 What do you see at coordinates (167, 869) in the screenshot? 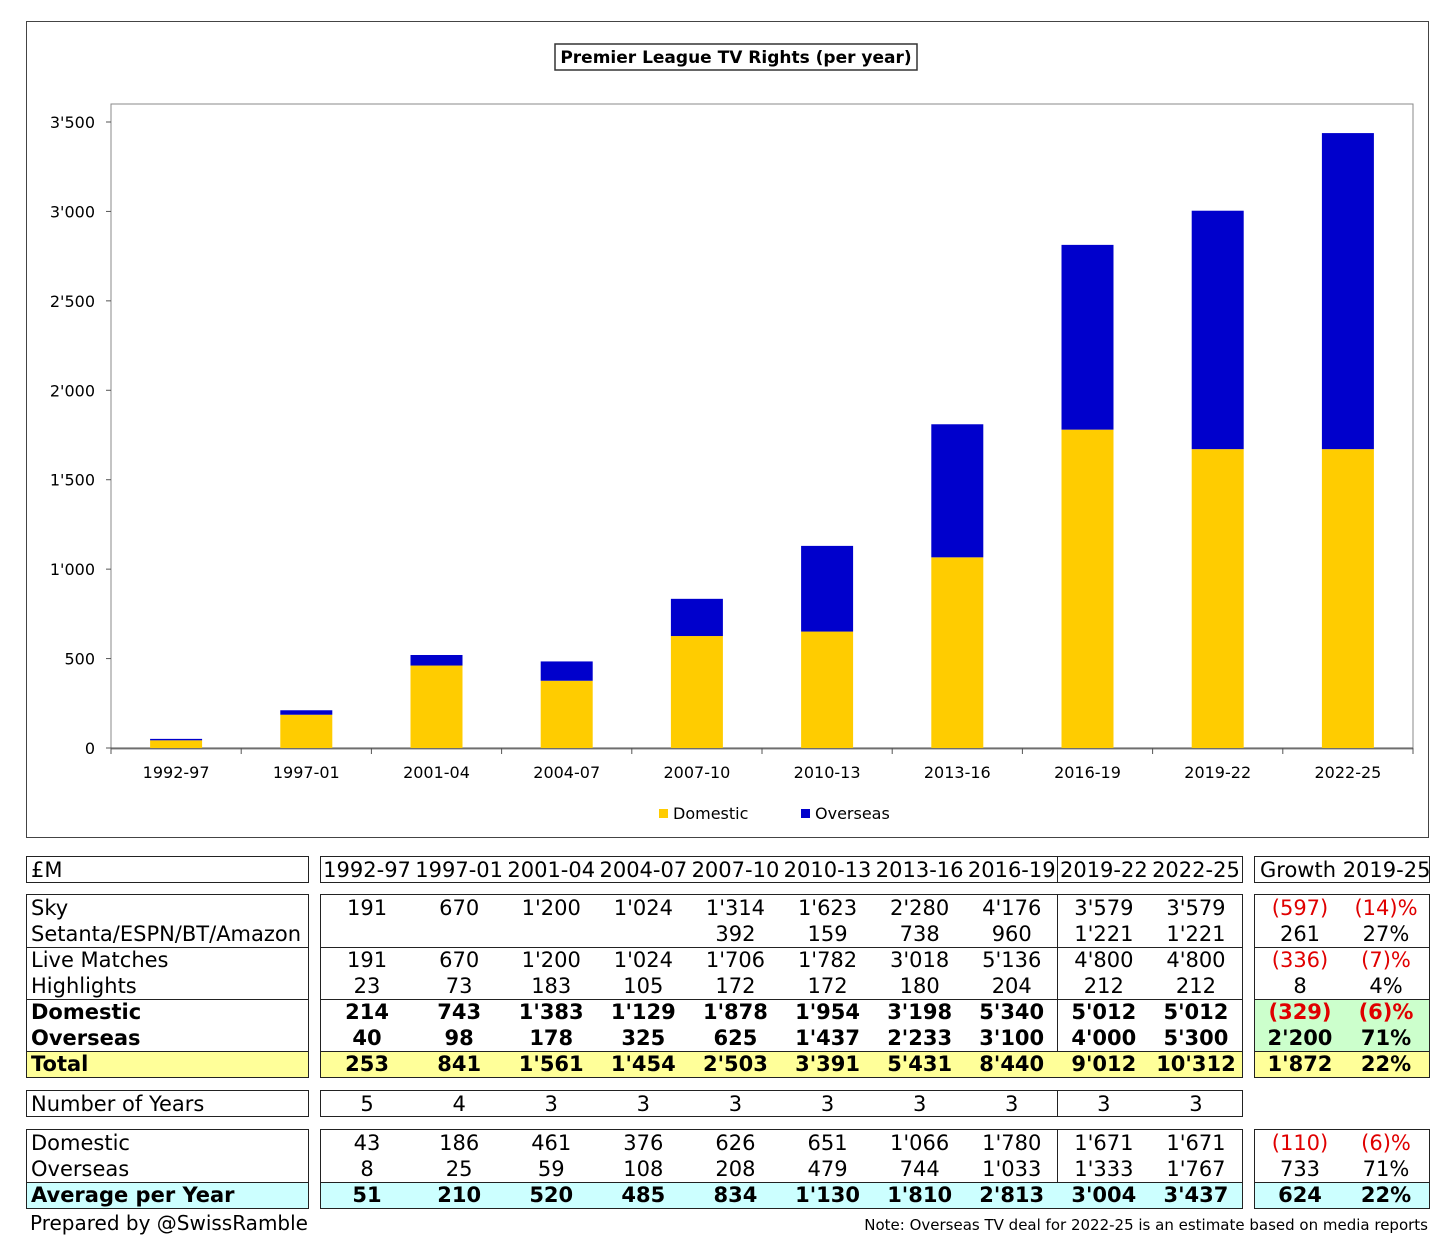
I see `unit-header-box: £M` at bounding box center [167, 869].